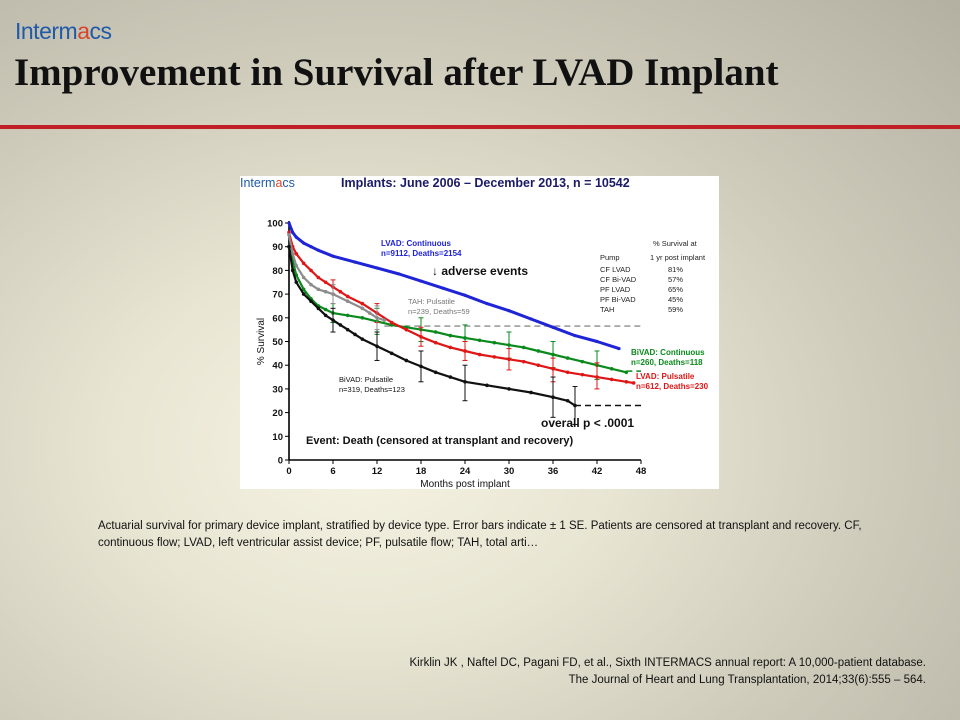  I want to click on y-tick-label: 0, so click(280, 461).